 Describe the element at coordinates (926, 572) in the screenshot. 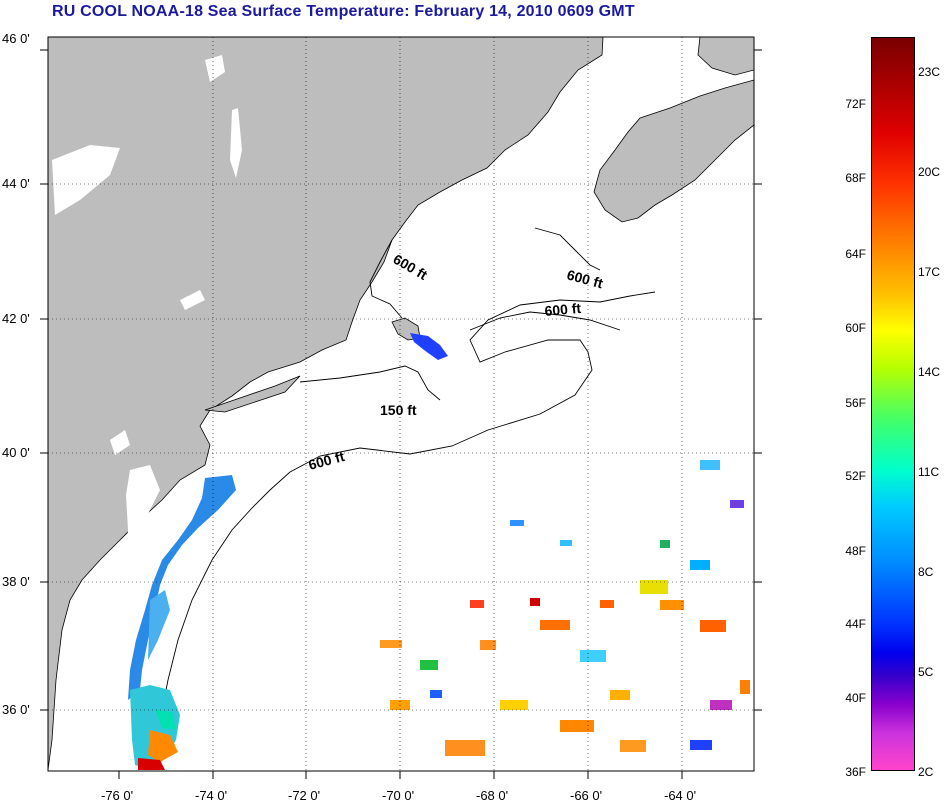

I see `colorbar-c-label: 8C` at that location.